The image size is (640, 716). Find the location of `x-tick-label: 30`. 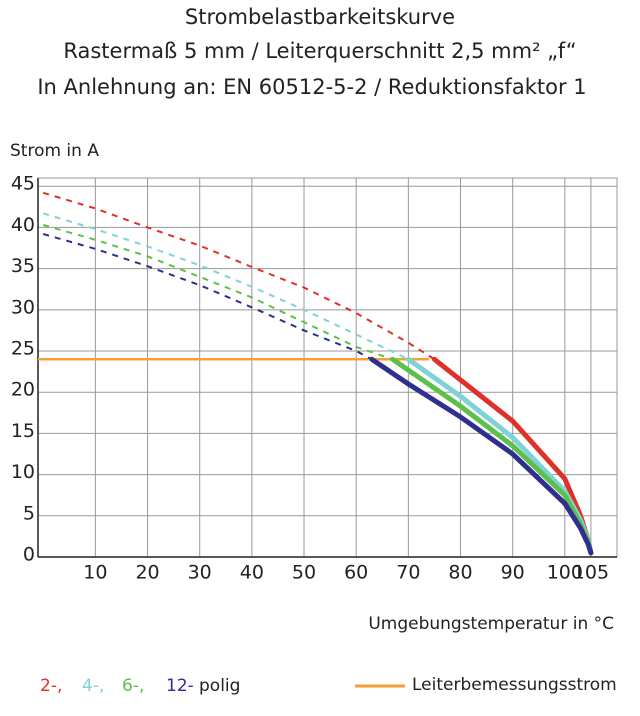

x-tick-label: 30 is located at coordinates (200, 573).